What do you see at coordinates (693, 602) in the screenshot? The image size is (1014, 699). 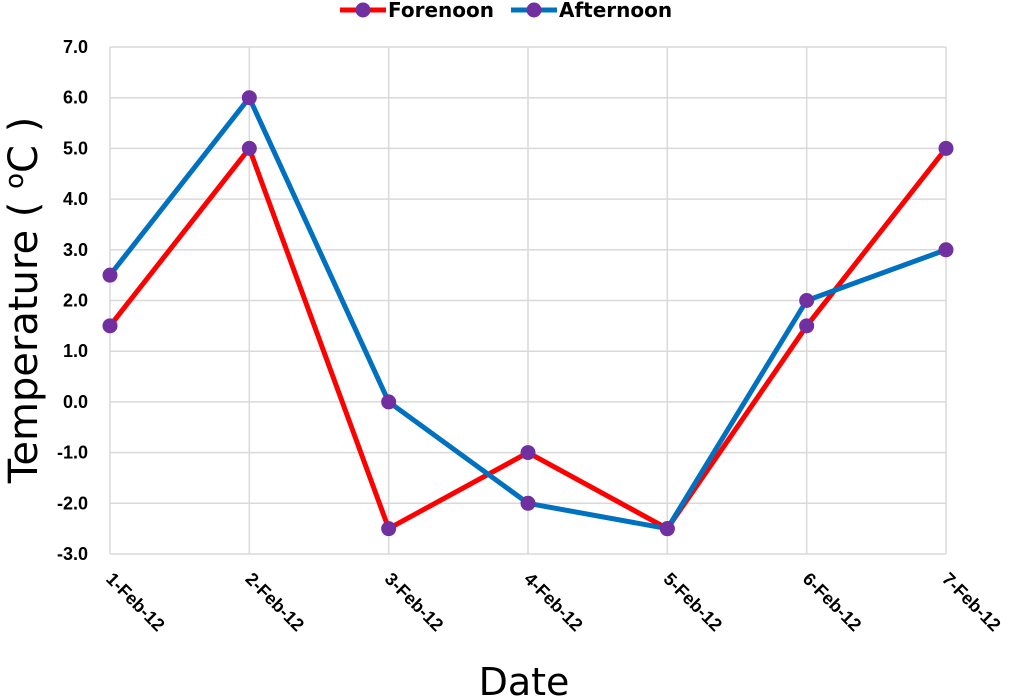 I see `x-tick-label: 5-Feb-12` at bounding box center [693, 602].